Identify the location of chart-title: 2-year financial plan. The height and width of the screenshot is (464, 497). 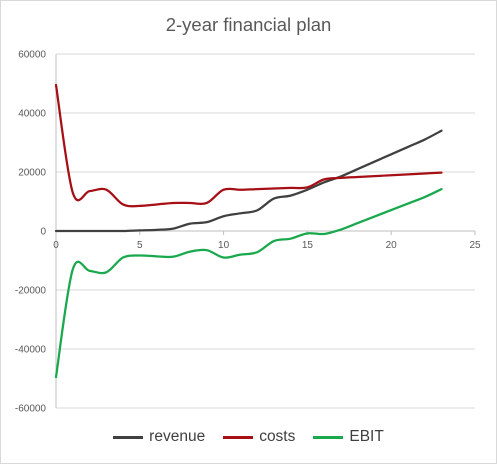
(248, 24).